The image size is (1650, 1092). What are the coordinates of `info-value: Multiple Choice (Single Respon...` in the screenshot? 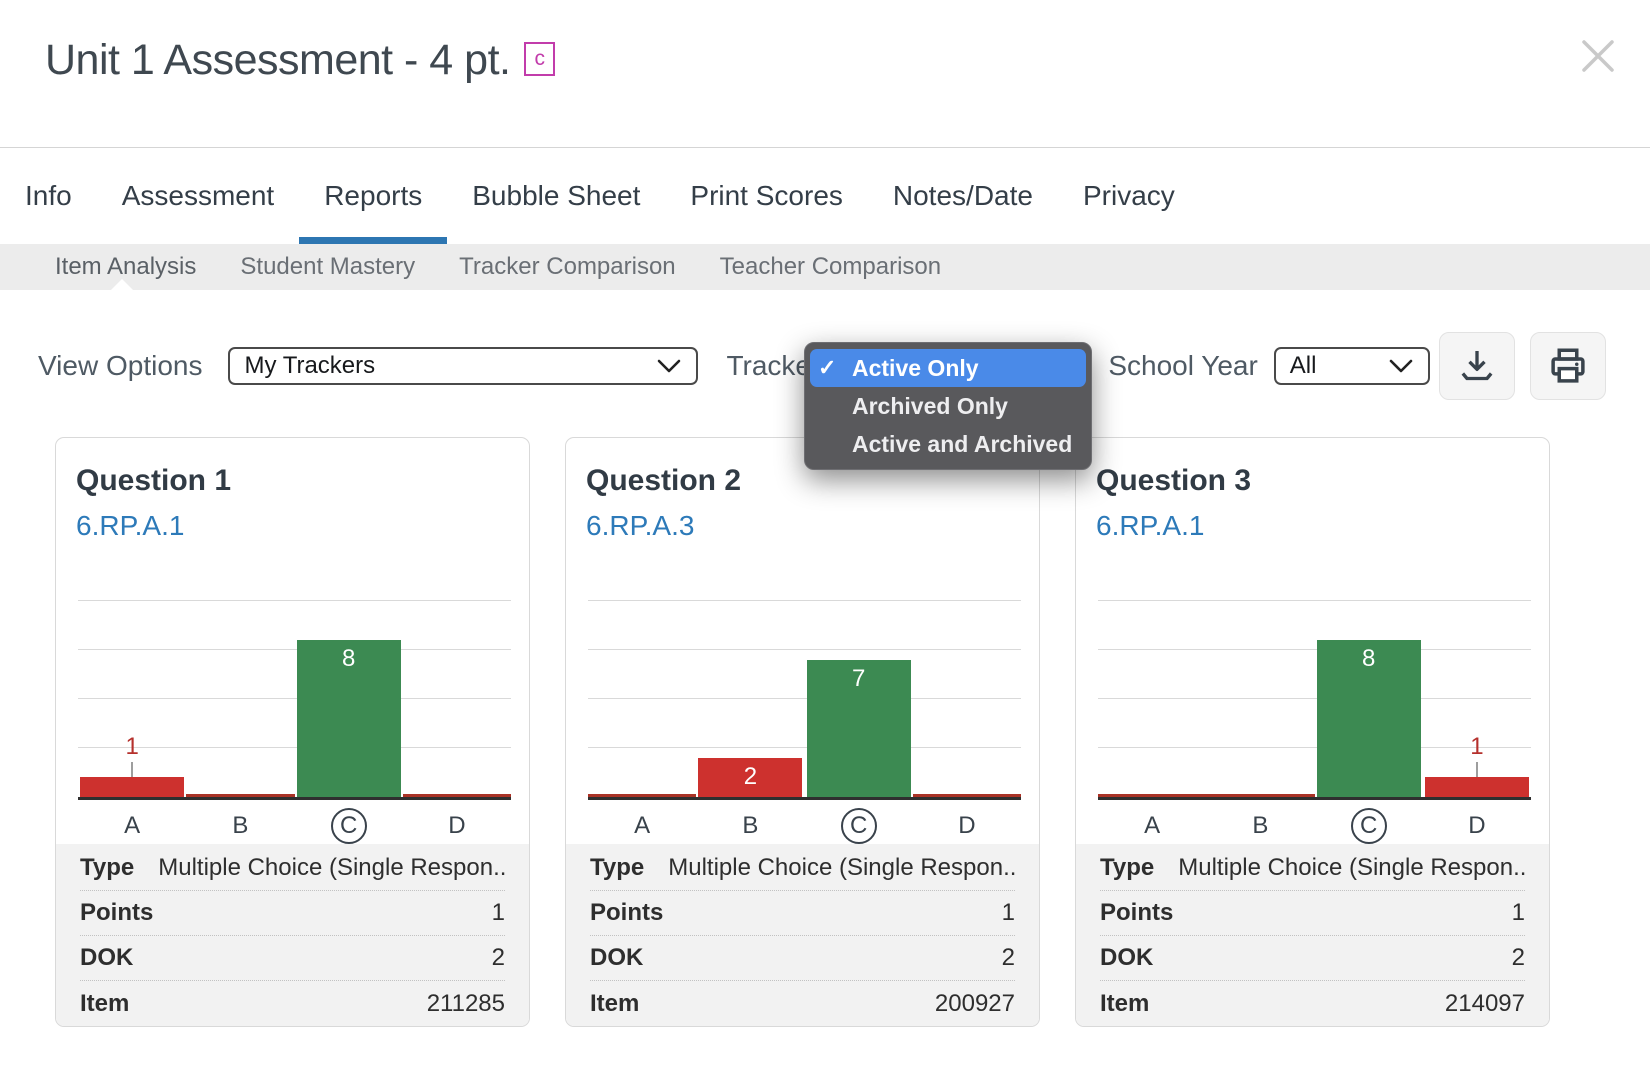 It's located at (841, 867).